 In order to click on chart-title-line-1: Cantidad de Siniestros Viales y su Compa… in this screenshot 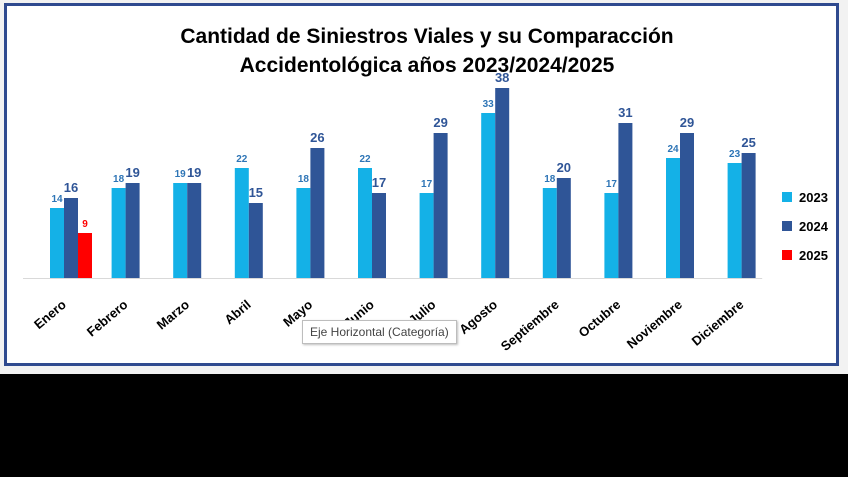, I will do `click(426, 36)`.